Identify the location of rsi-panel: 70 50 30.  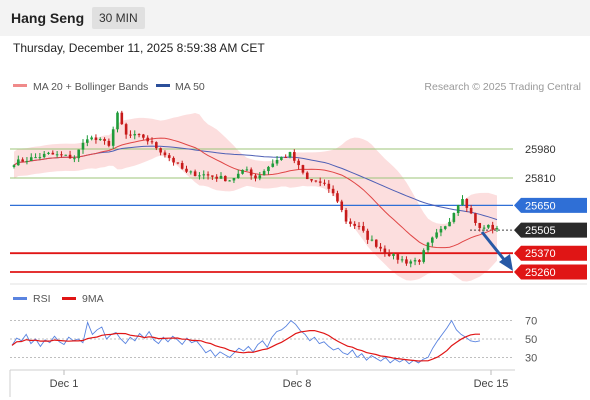
(273, 340).